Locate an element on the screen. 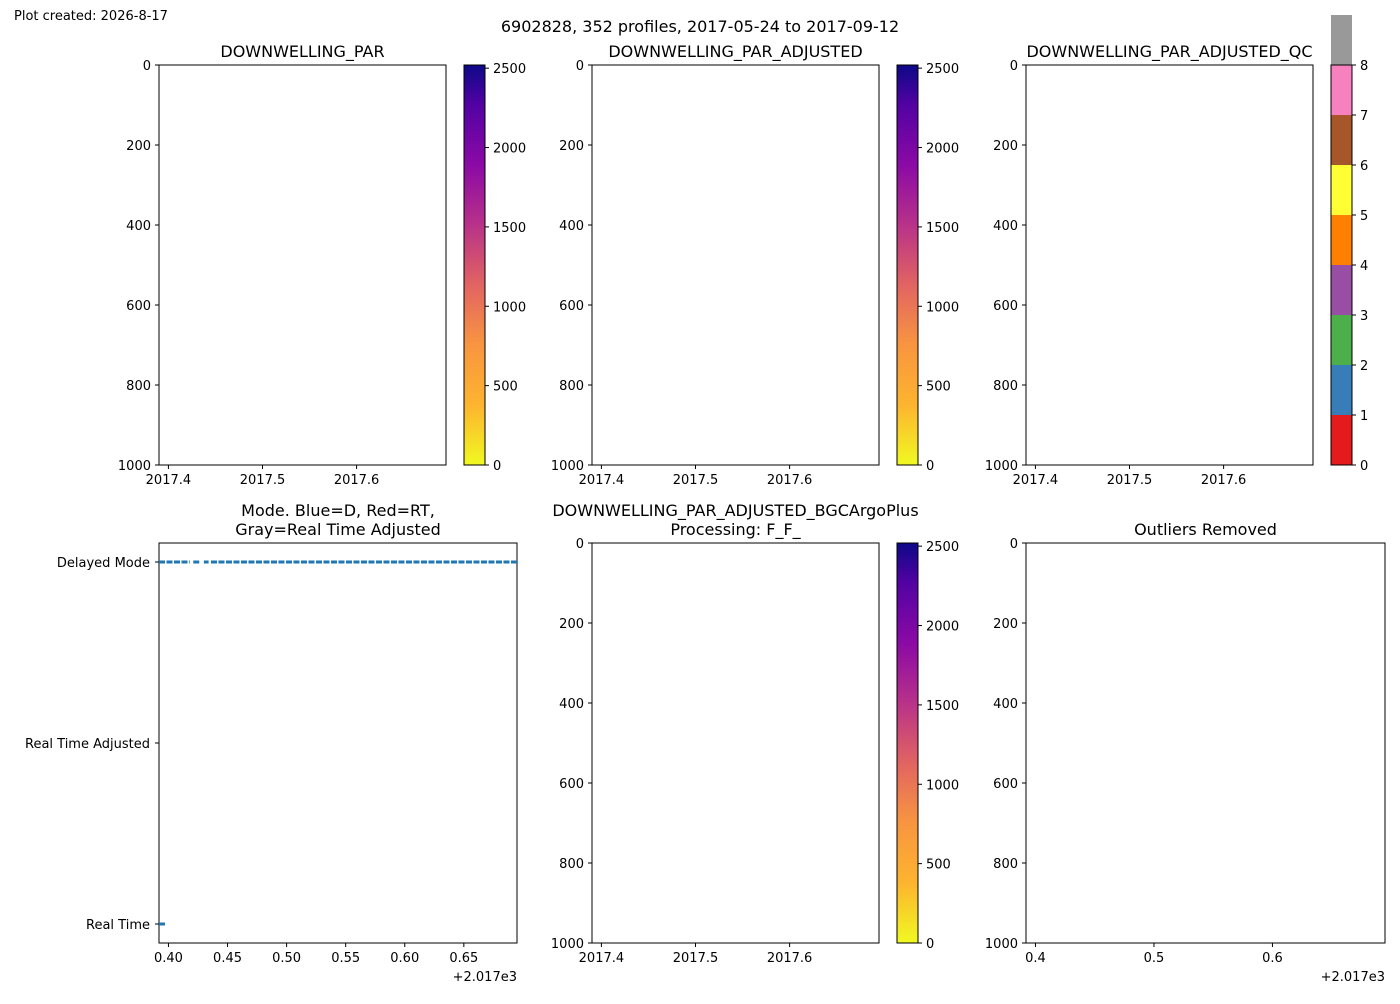 The height and width of the screenshot is (1004, 1400). panel-title: DOWNWELLING_PAR_ADJUSTED_QC is located at coordinates (1169, 52).